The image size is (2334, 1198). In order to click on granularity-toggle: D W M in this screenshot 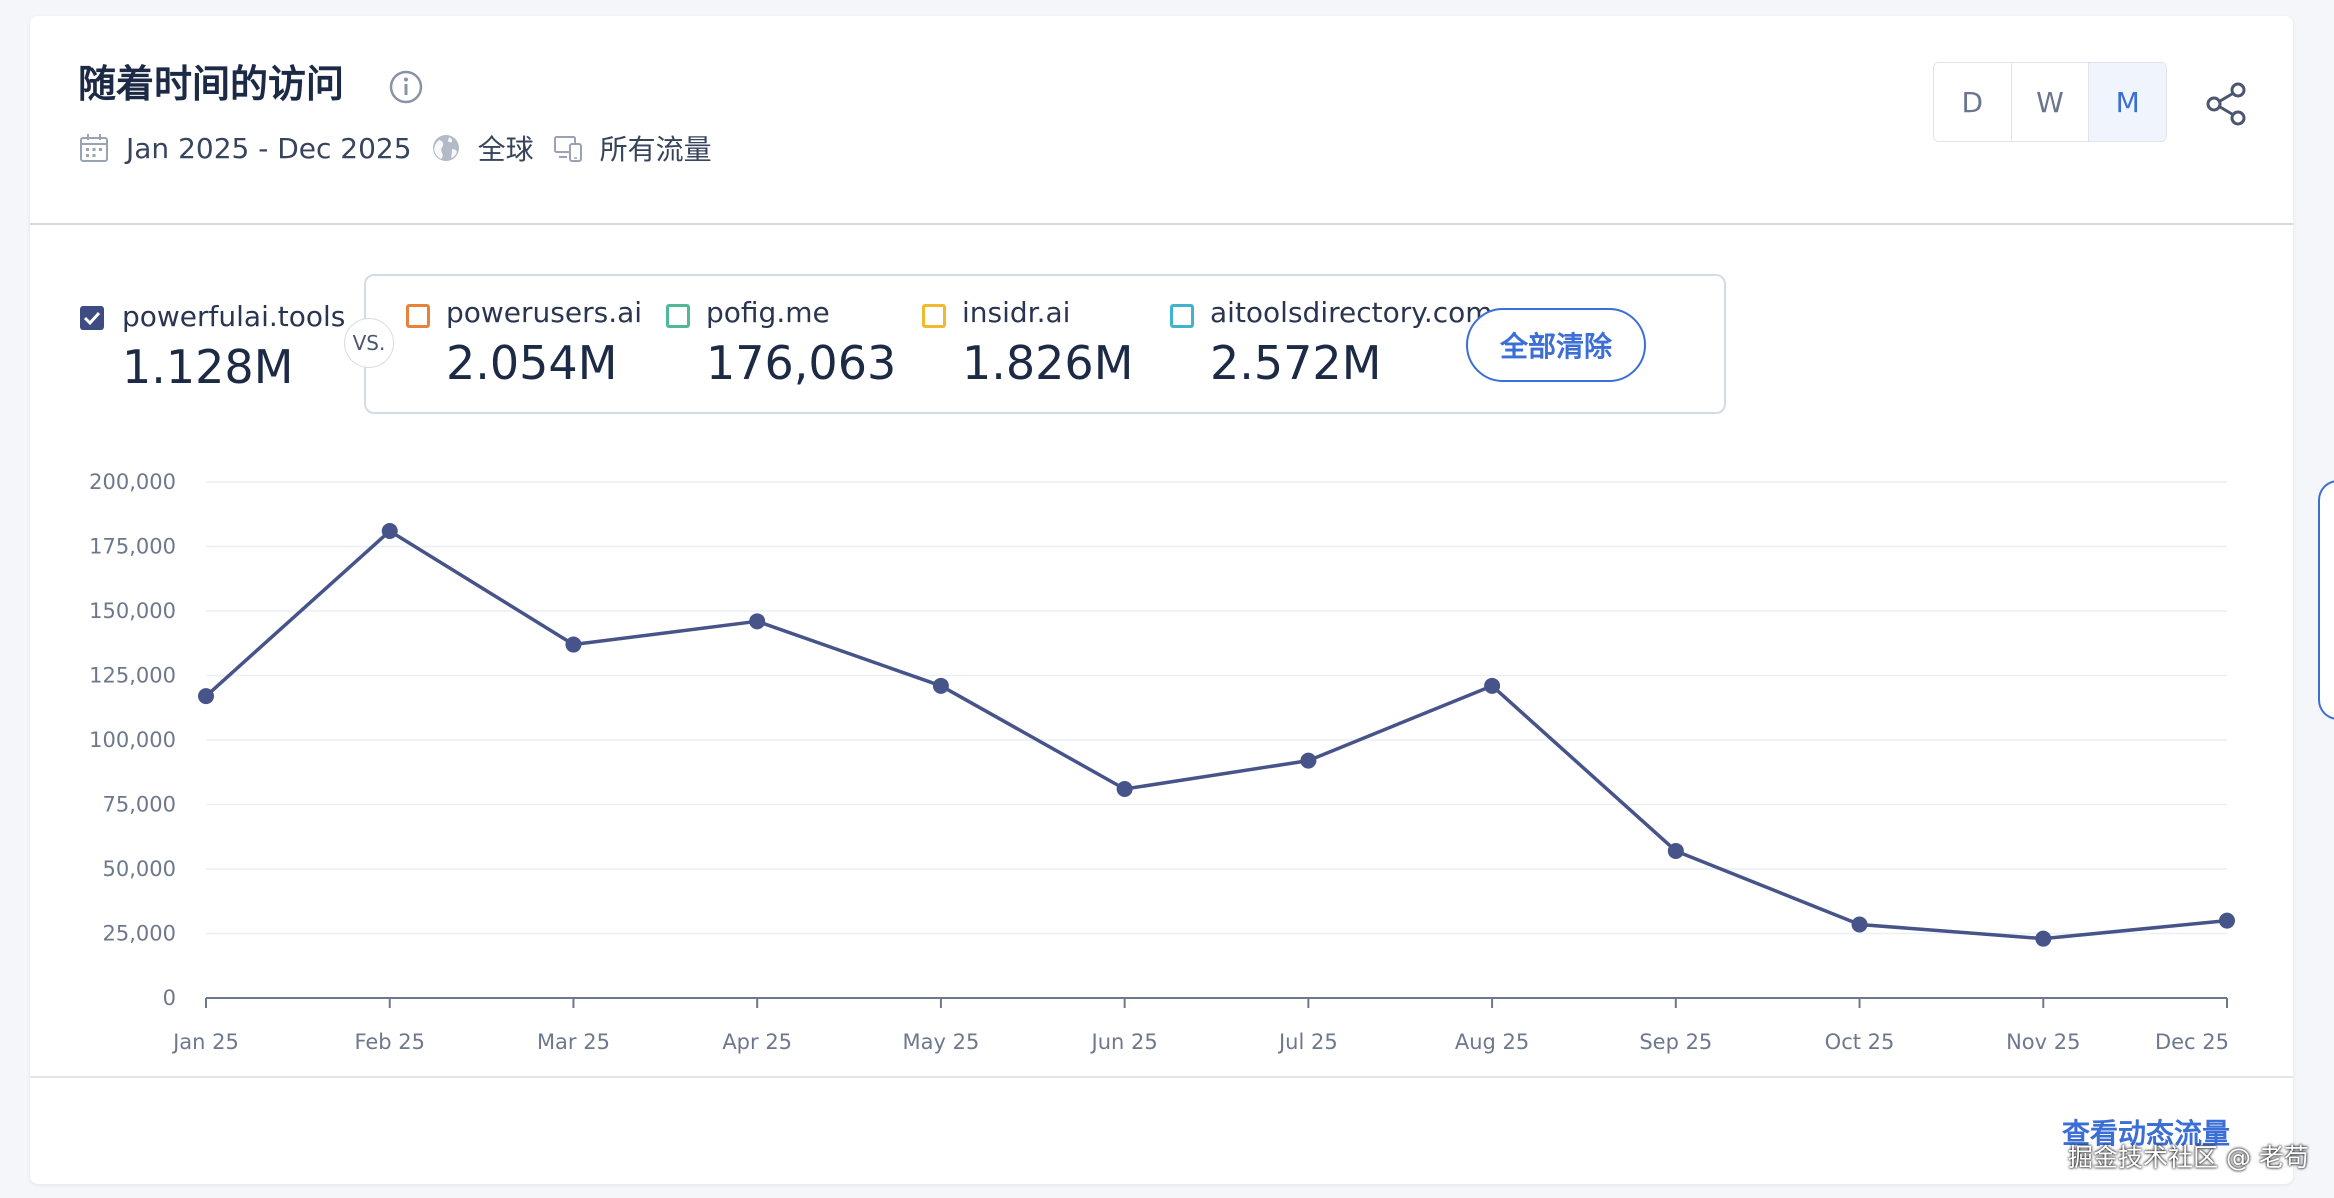, I will do `click(2050, 102)`.